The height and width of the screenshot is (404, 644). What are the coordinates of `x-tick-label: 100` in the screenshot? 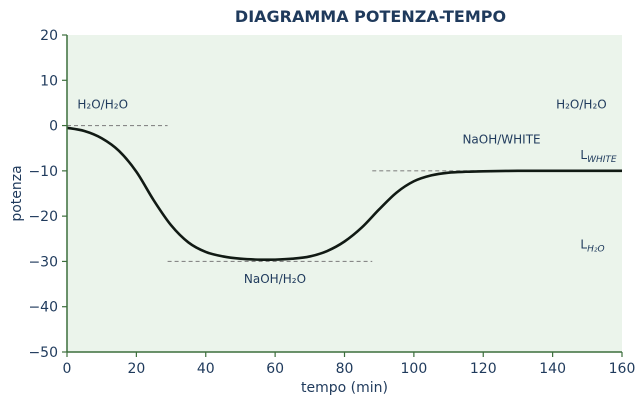 It's located at (414, 369).